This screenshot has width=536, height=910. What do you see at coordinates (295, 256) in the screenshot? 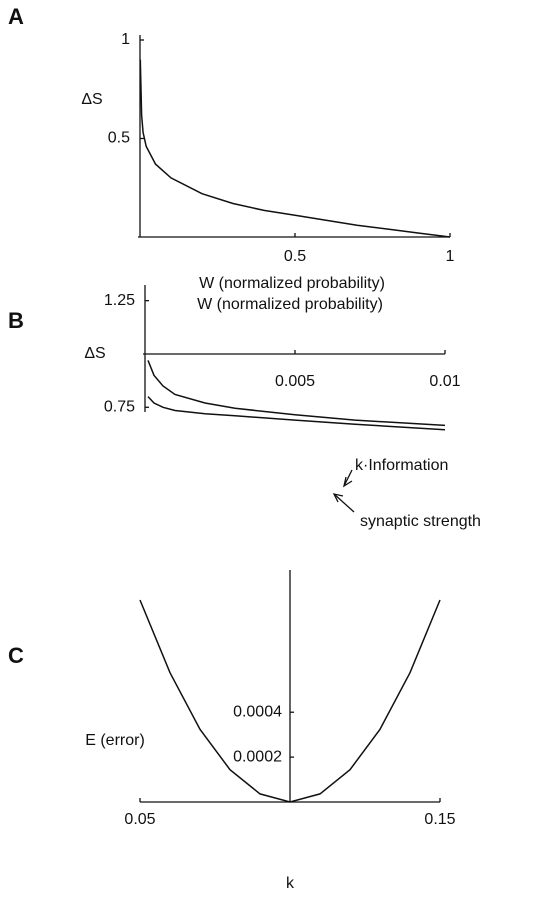
I see `x-tick-label: 0.5` at bounding box center [295, 256].